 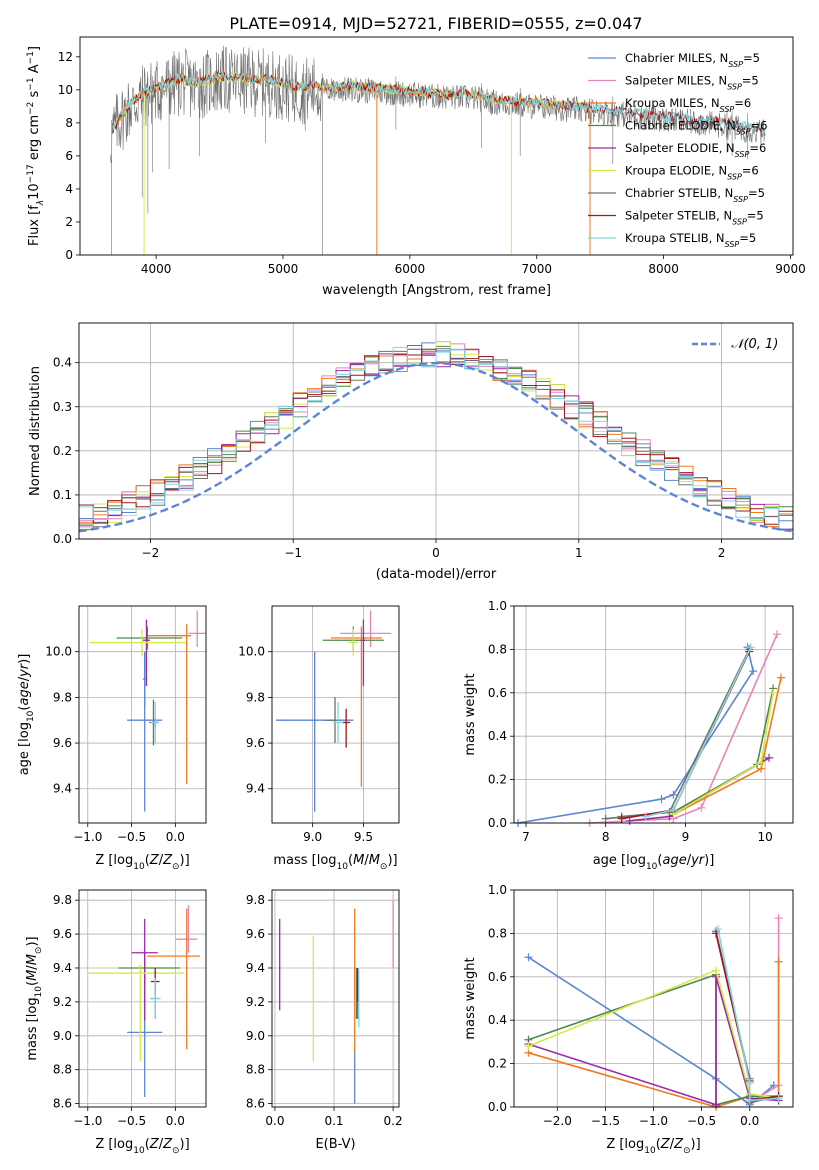 What do you see at coordinates (62, 1070) in the screenshot?
I see `y-tick-label: 8.8` at bounding box center [62, 1070].